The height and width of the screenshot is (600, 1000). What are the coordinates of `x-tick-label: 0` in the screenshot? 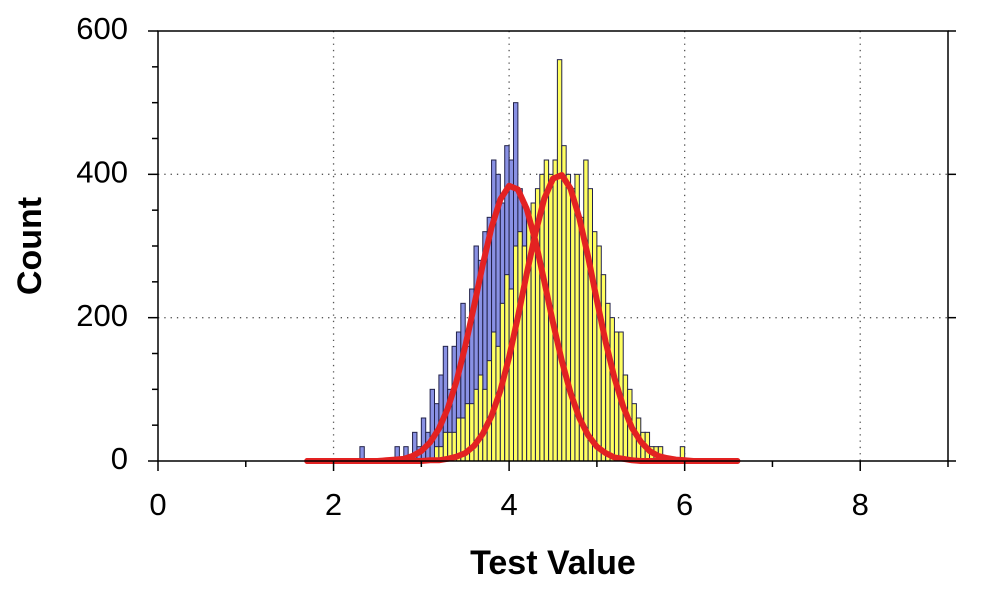 It's located at (157, 504).